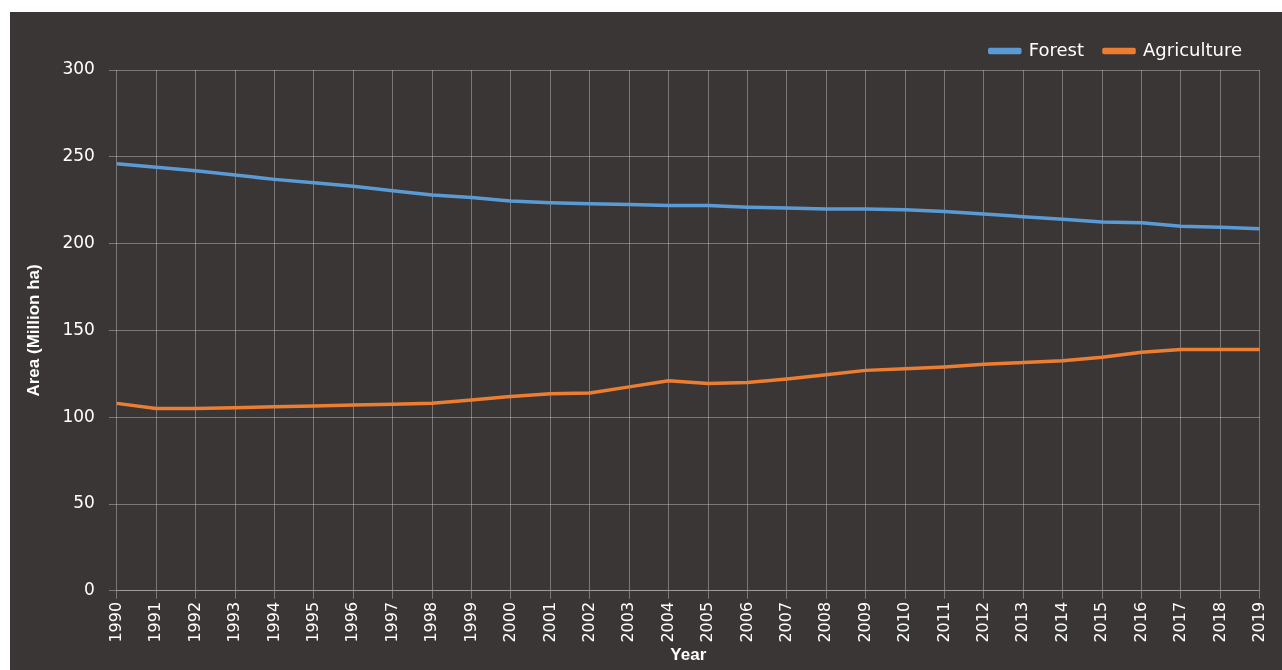 The width and height of the screenshot is (1282, 670). What do you see at coordinates (1193, 49) in the screenshot?
I see `legend-label: Agriculture` at bounding box center [1193, 49].